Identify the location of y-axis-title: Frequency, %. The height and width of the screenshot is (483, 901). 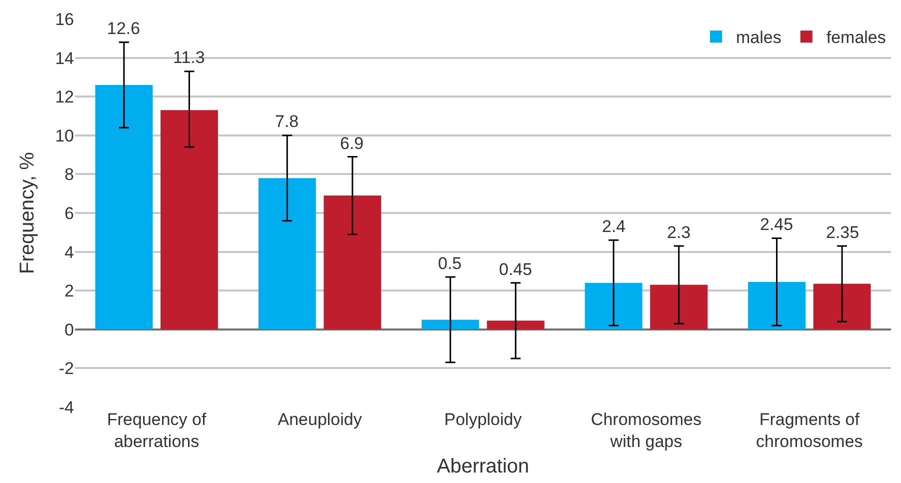
(27, 213).